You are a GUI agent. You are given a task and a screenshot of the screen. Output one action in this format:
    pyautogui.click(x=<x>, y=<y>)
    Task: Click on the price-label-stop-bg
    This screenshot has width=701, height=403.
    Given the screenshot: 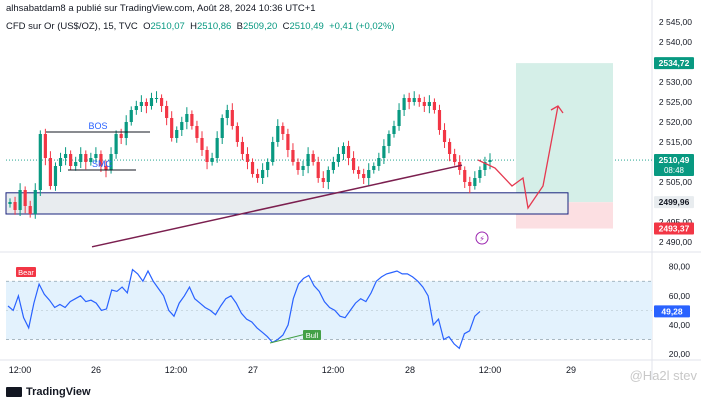 What is the action you would take?
    pyautogui.click(x=674, y=228)
    